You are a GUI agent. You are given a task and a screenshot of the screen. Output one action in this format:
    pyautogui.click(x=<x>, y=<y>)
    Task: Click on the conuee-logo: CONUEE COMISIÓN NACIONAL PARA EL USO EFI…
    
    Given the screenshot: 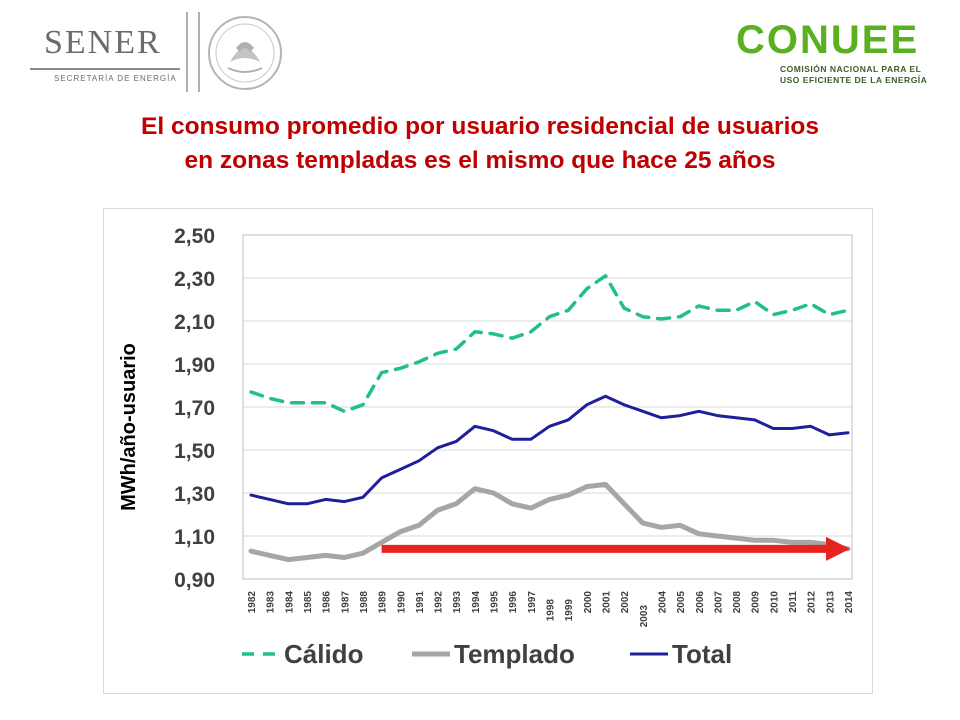 What is the action you would take?
    pyautogui.click(x=830, y=53)
    